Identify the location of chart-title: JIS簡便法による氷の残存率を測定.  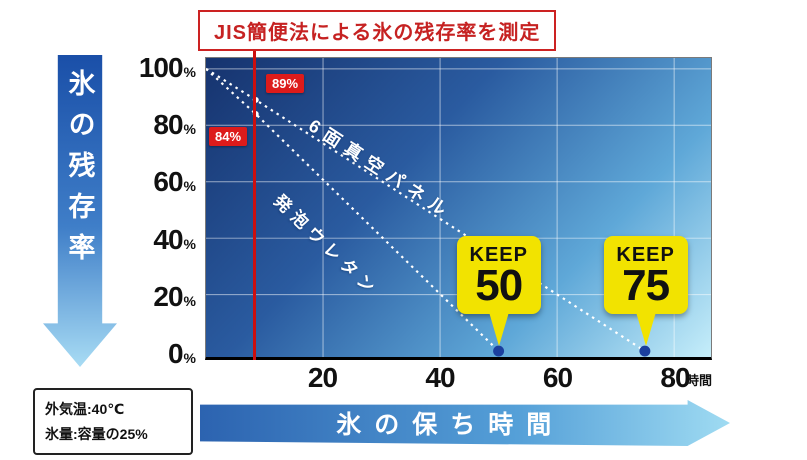
(377, 33).